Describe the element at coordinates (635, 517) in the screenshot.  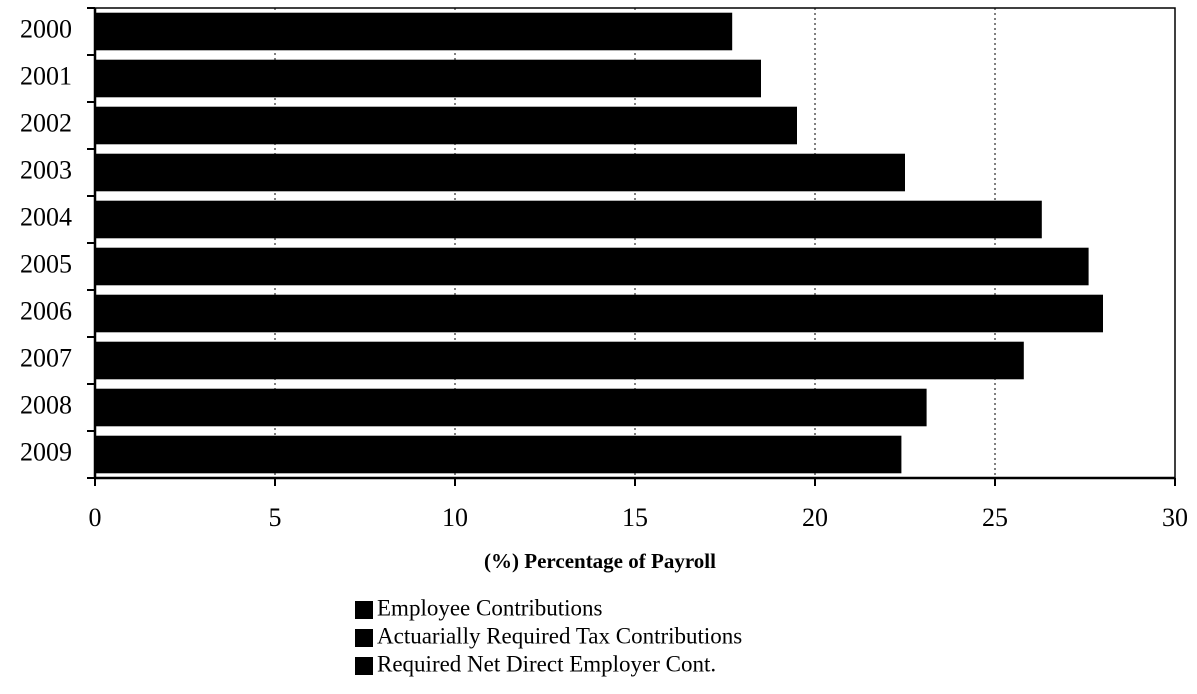
I see `x-tick-label: 15` at that location.